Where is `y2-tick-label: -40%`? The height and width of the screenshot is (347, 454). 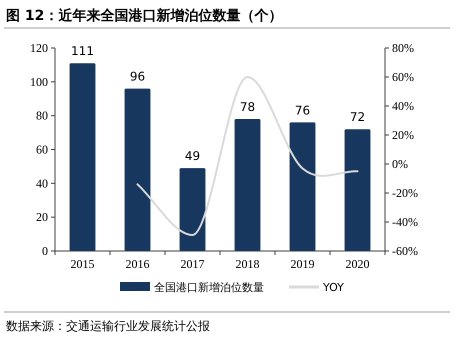 y2-tick-label: -40% is located at coordinates (405, 222).